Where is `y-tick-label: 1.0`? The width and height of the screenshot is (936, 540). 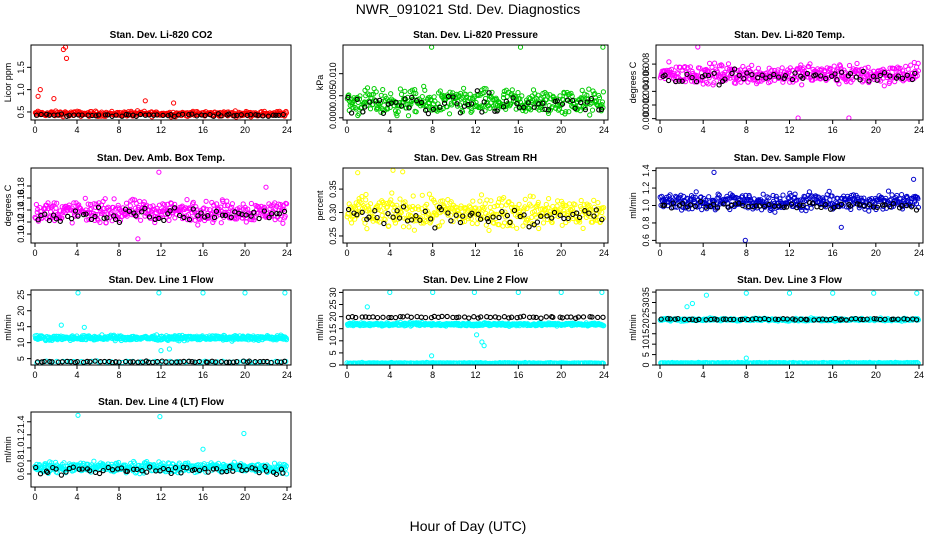 y-tick-label: 1.0 is located at coordinates (646, 205).